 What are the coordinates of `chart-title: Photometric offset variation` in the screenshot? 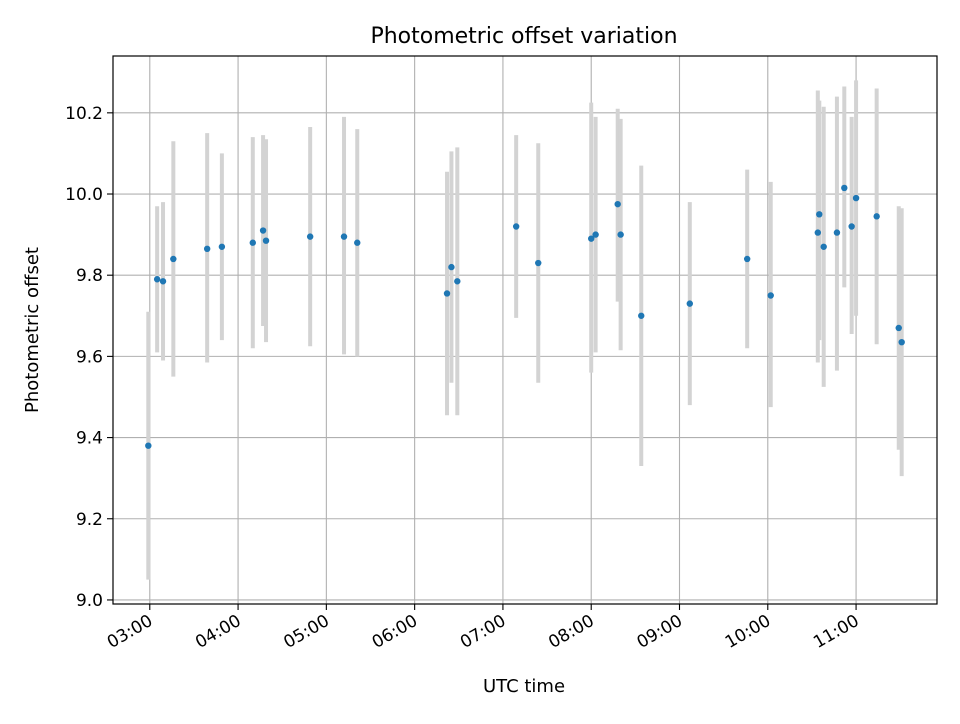 It's located at (523, 36).